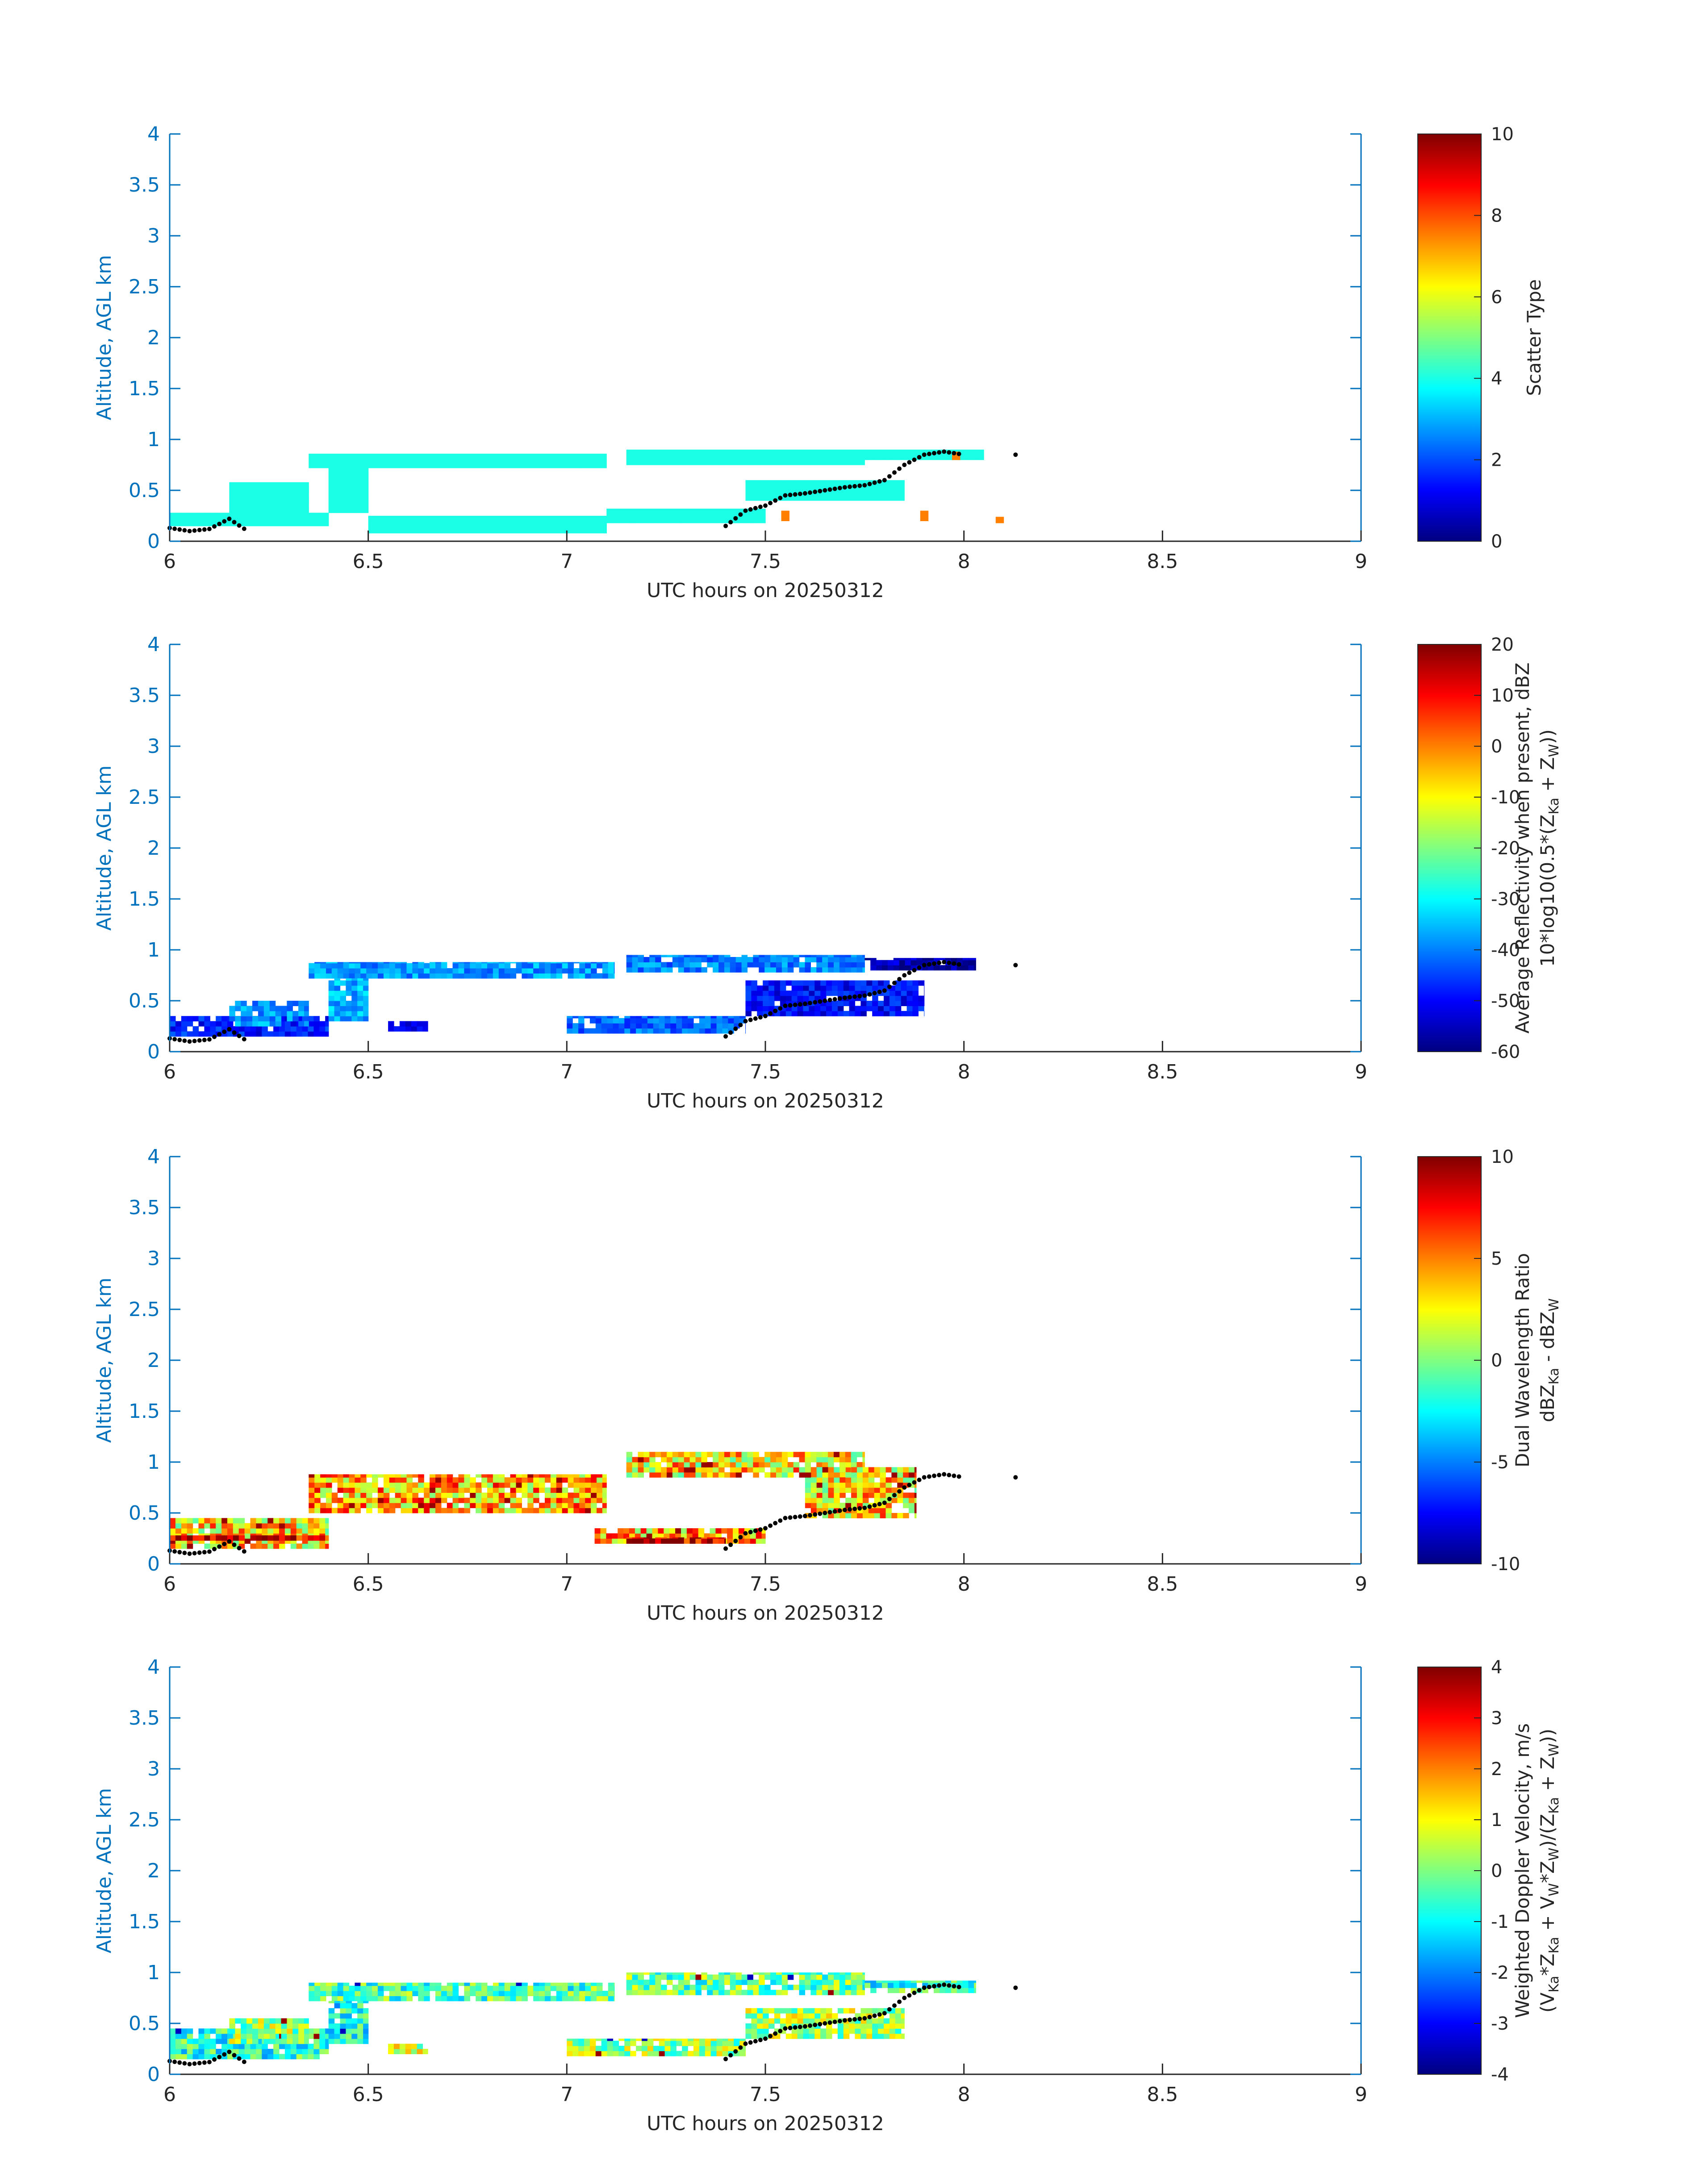 This screenshot has height=2177, width=1708. What do you see at coordinates (144, 1921) in the screenshot?
I see `y-tick-label: 1.5` at bounding box center [144, 1921].